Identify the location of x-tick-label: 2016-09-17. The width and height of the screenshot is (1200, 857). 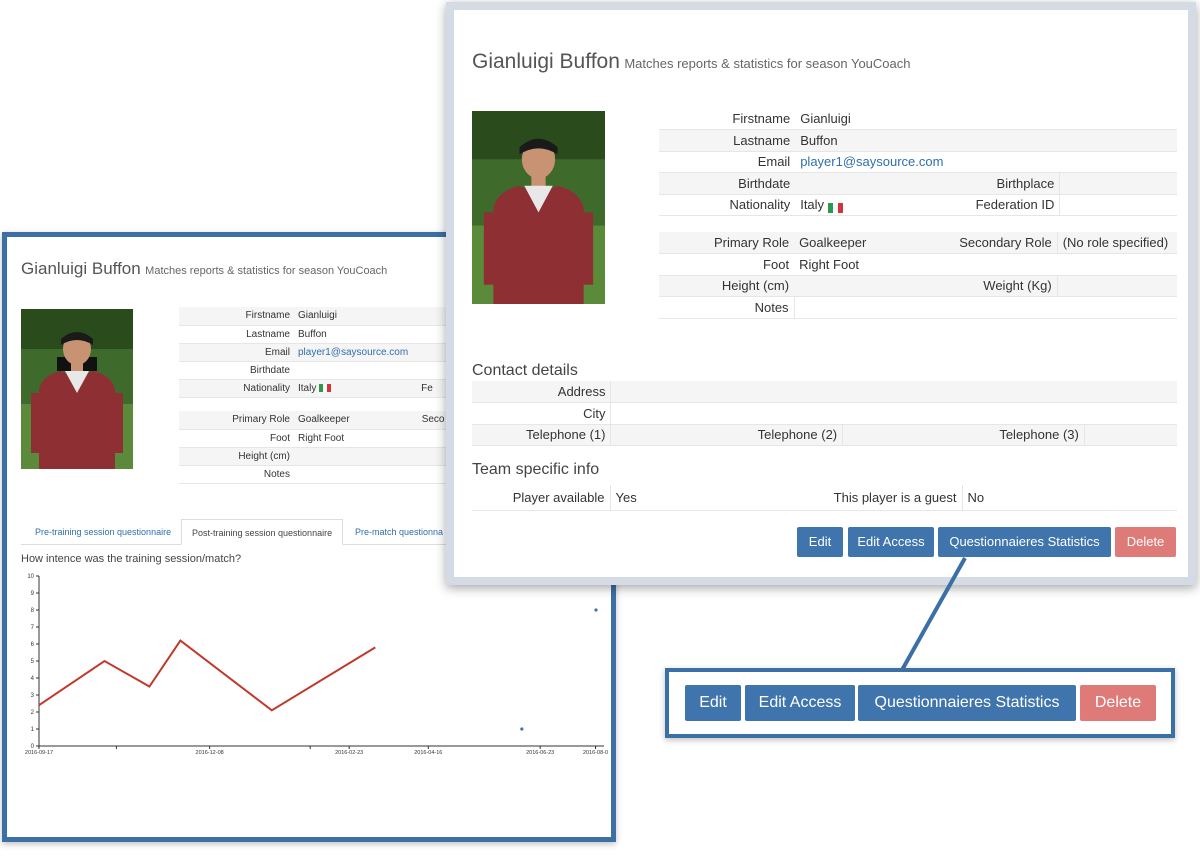
(39, 753).